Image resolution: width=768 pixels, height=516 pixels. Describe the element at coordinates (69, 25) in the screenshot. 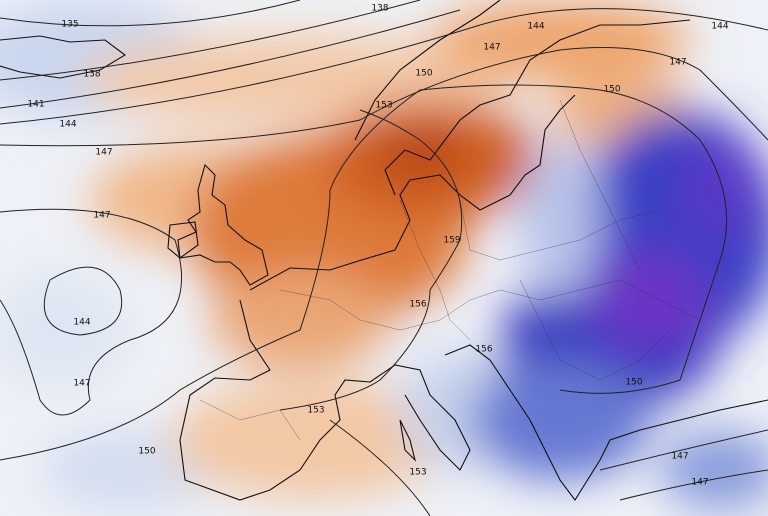

I see `contour-label: 135` at that location.